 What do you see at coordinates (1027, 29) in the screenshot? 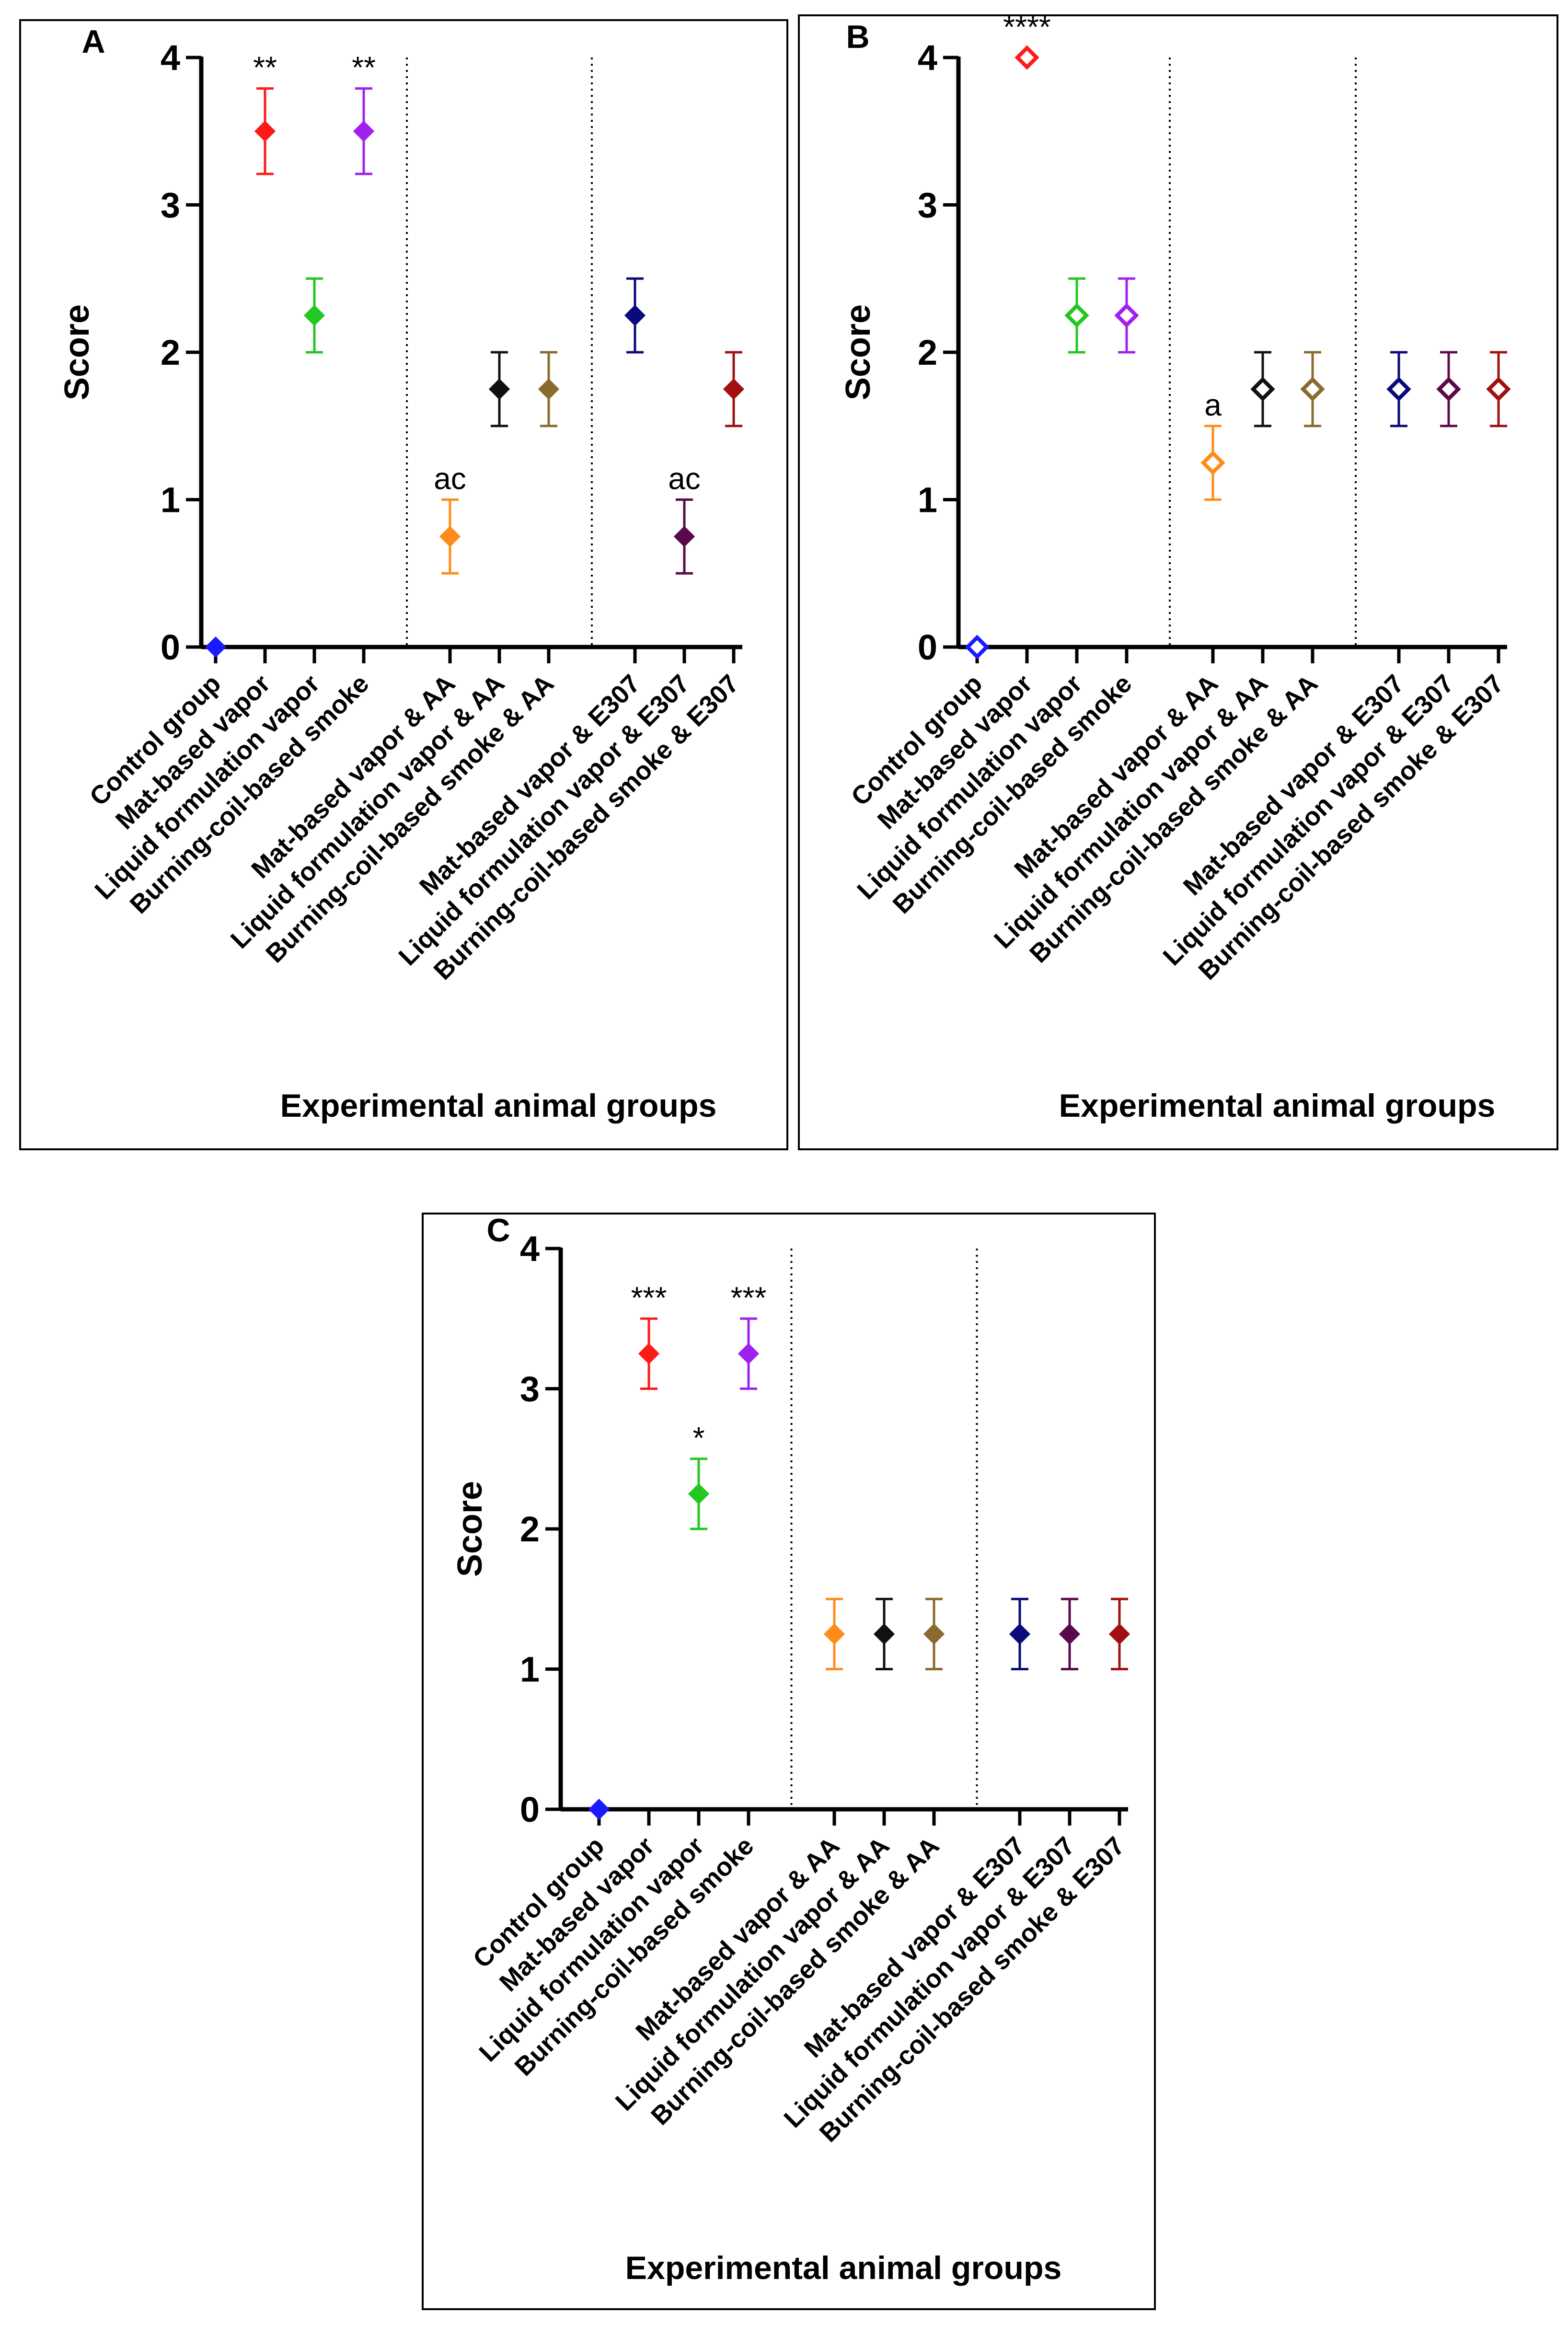
I see `significance-label-mat-based-vapor: ****` at bounding box center [1027, 29].